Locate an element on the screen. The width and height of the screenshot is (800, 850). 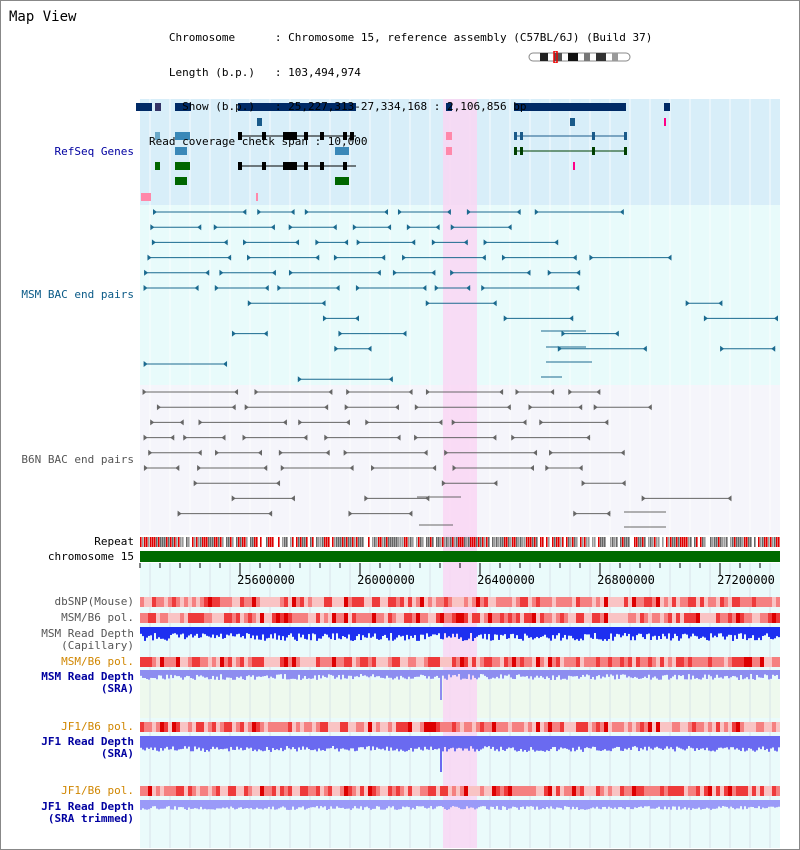
track-label-repeat: Repeat is located at coordinates (114, 541).